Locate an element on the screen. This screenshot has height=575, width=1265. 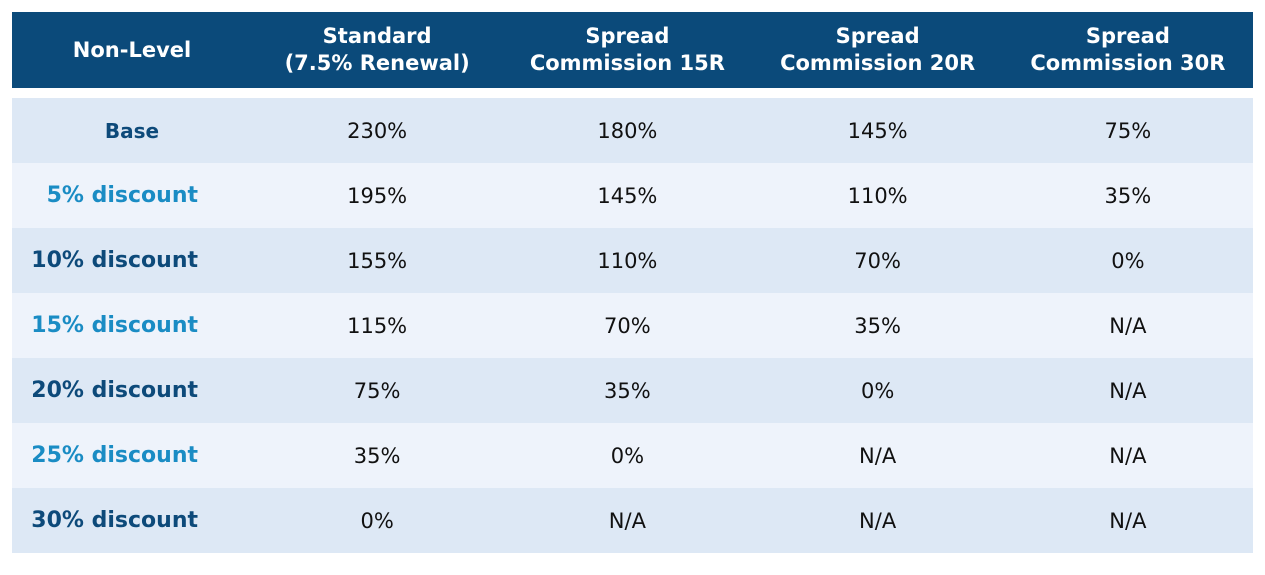
spacer-cell is located at coordinates (632, 93).